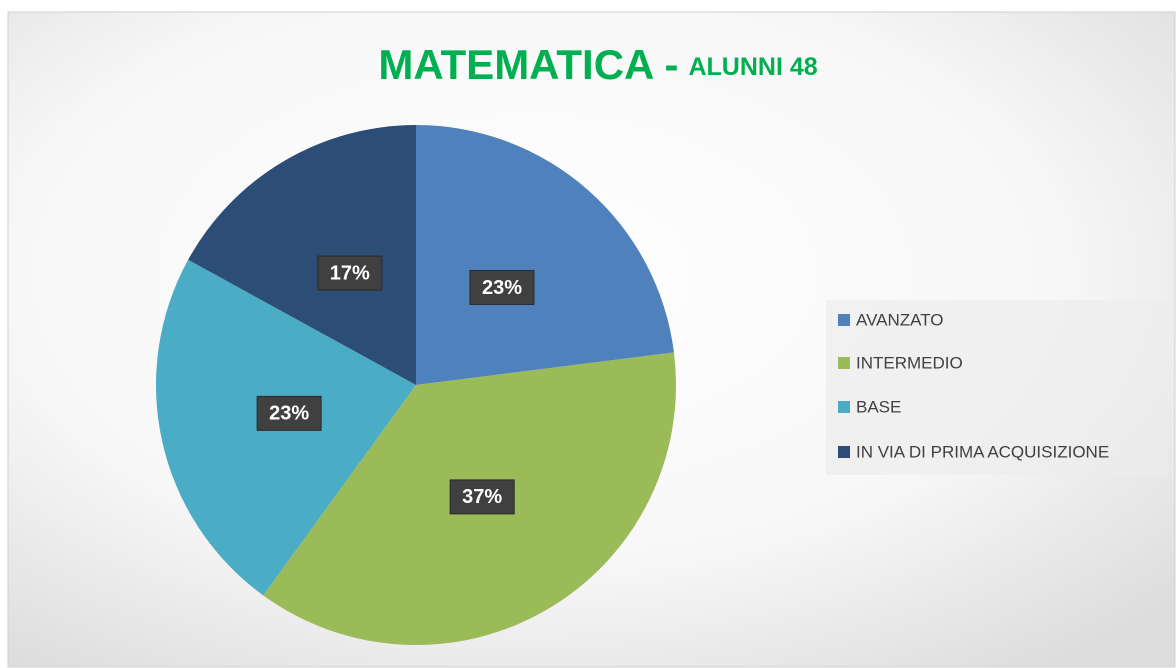 This screenshot has width=1176, height=668. I want to click on chart-title-group: MATEMATICA - ALUNNI 48, so click(597, 64).